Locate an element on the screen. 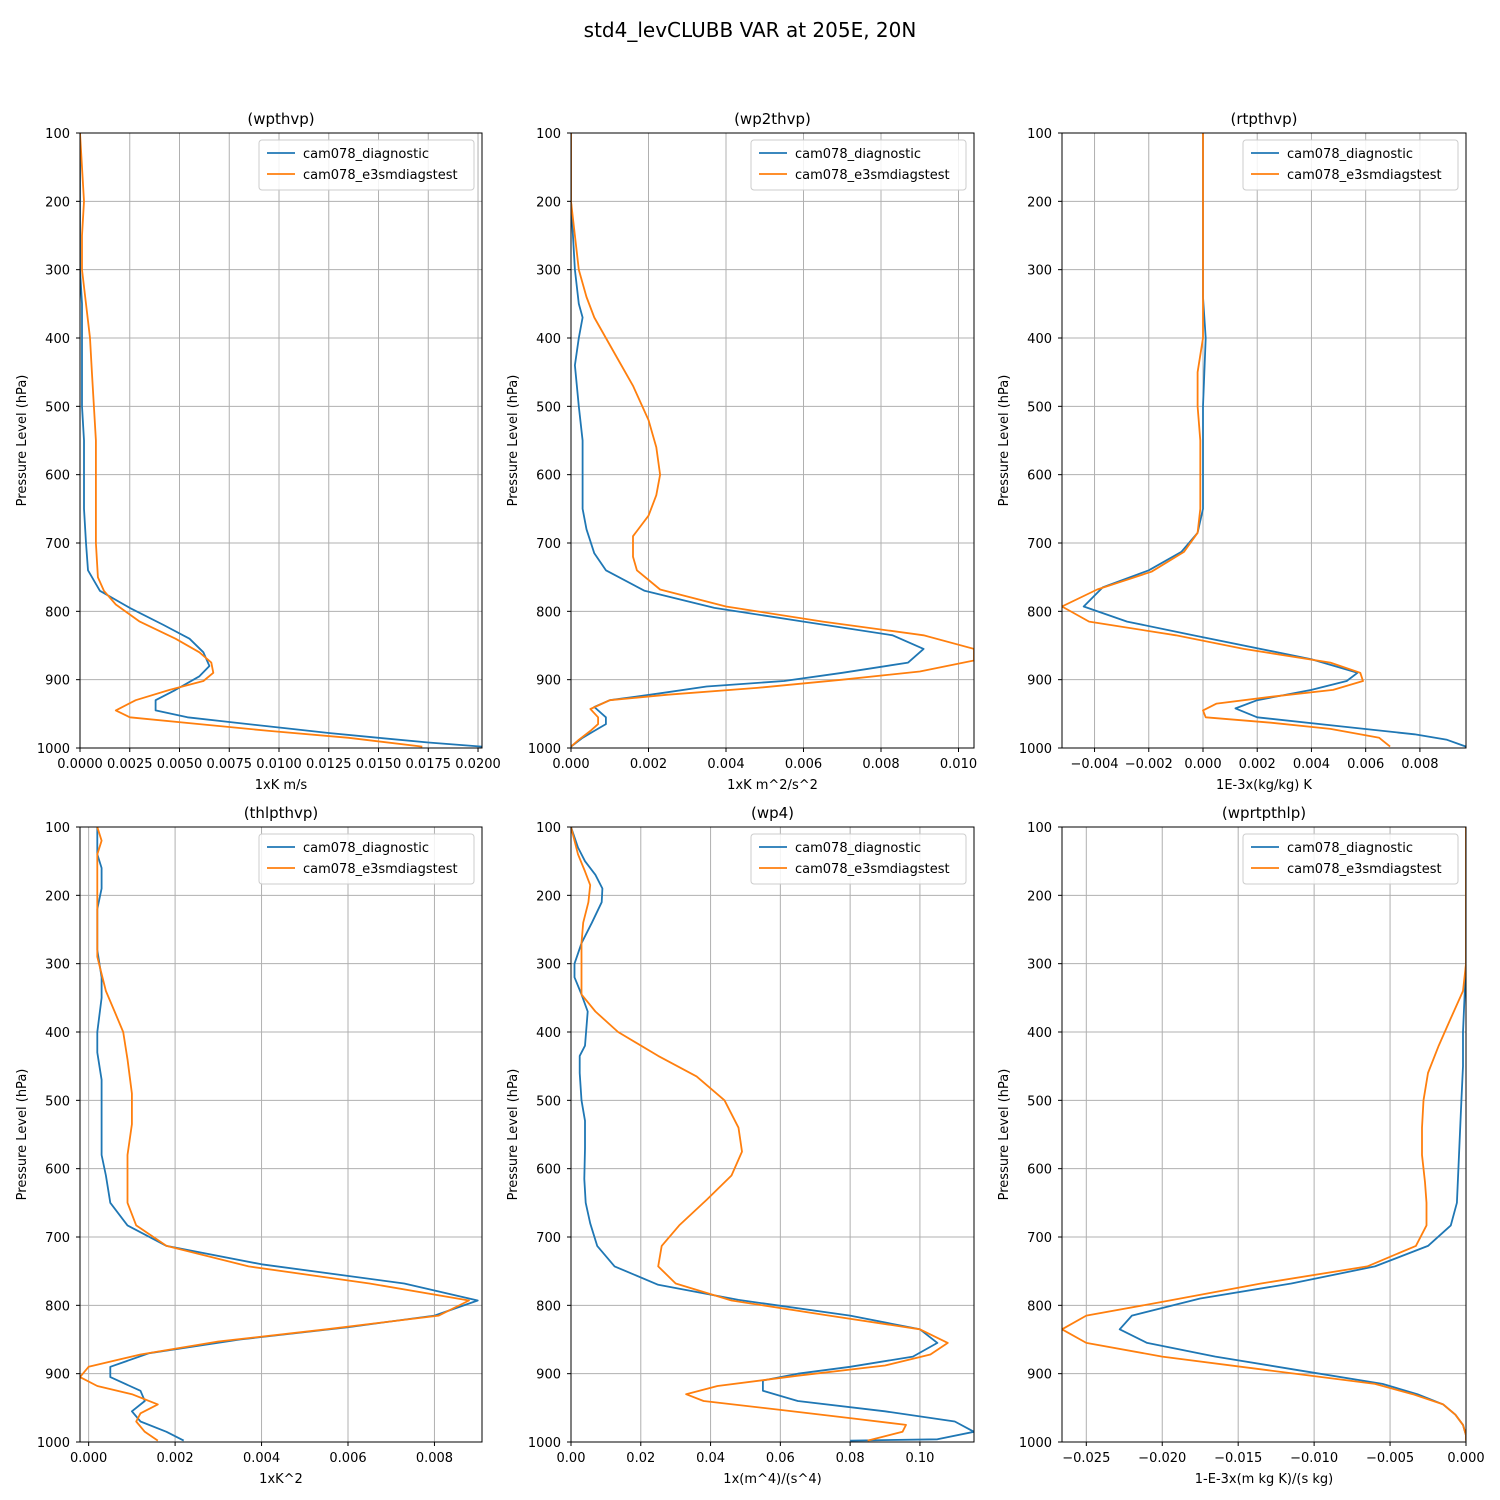 This screenshot has width=1500, height=1500. x-axis-label: 1xK m^2/s^2 is located at coordinates (772, 785).